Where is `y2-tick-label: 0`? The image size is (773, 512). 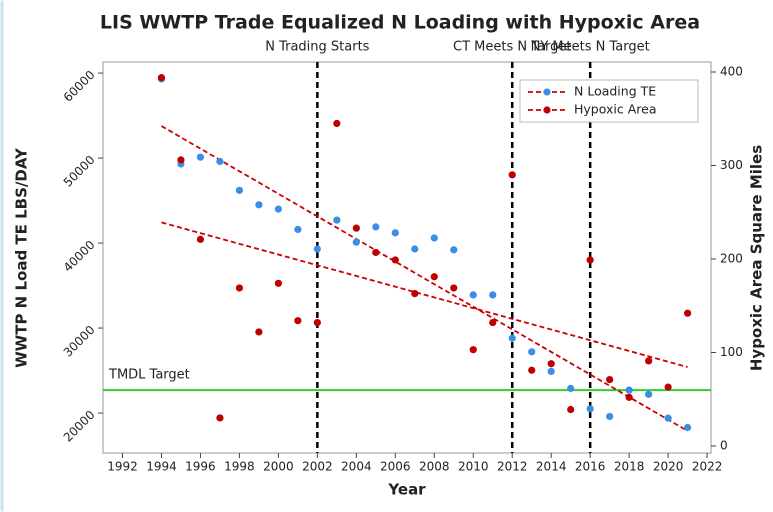
y2-tick-label: 0 is located at coordinates (724, 445).